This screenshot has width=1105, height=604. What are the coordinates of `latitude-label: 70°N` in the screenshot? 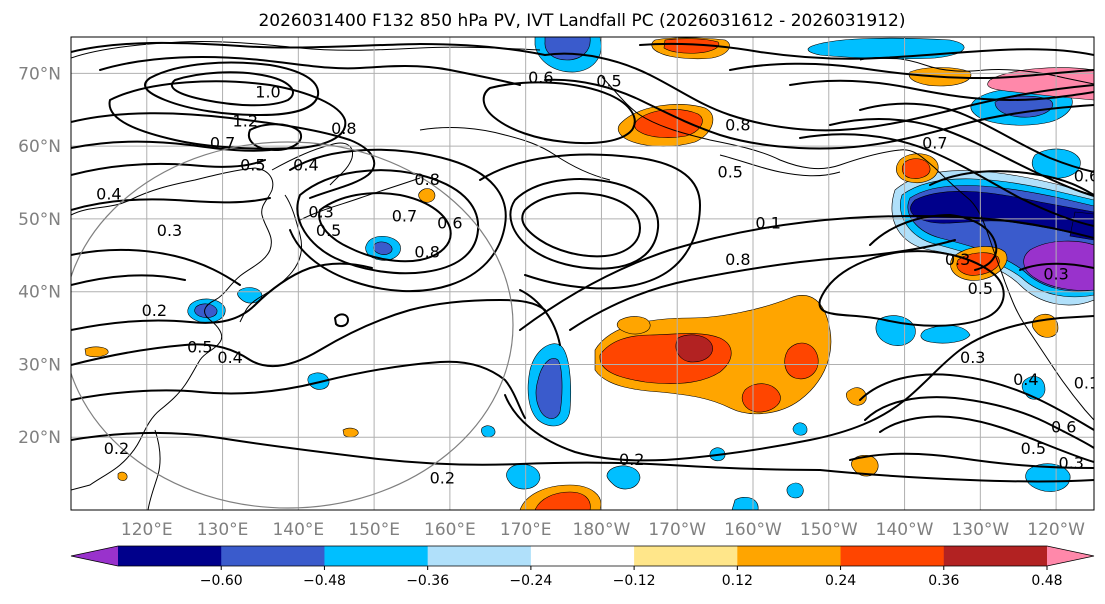 It's located at (39, 74).